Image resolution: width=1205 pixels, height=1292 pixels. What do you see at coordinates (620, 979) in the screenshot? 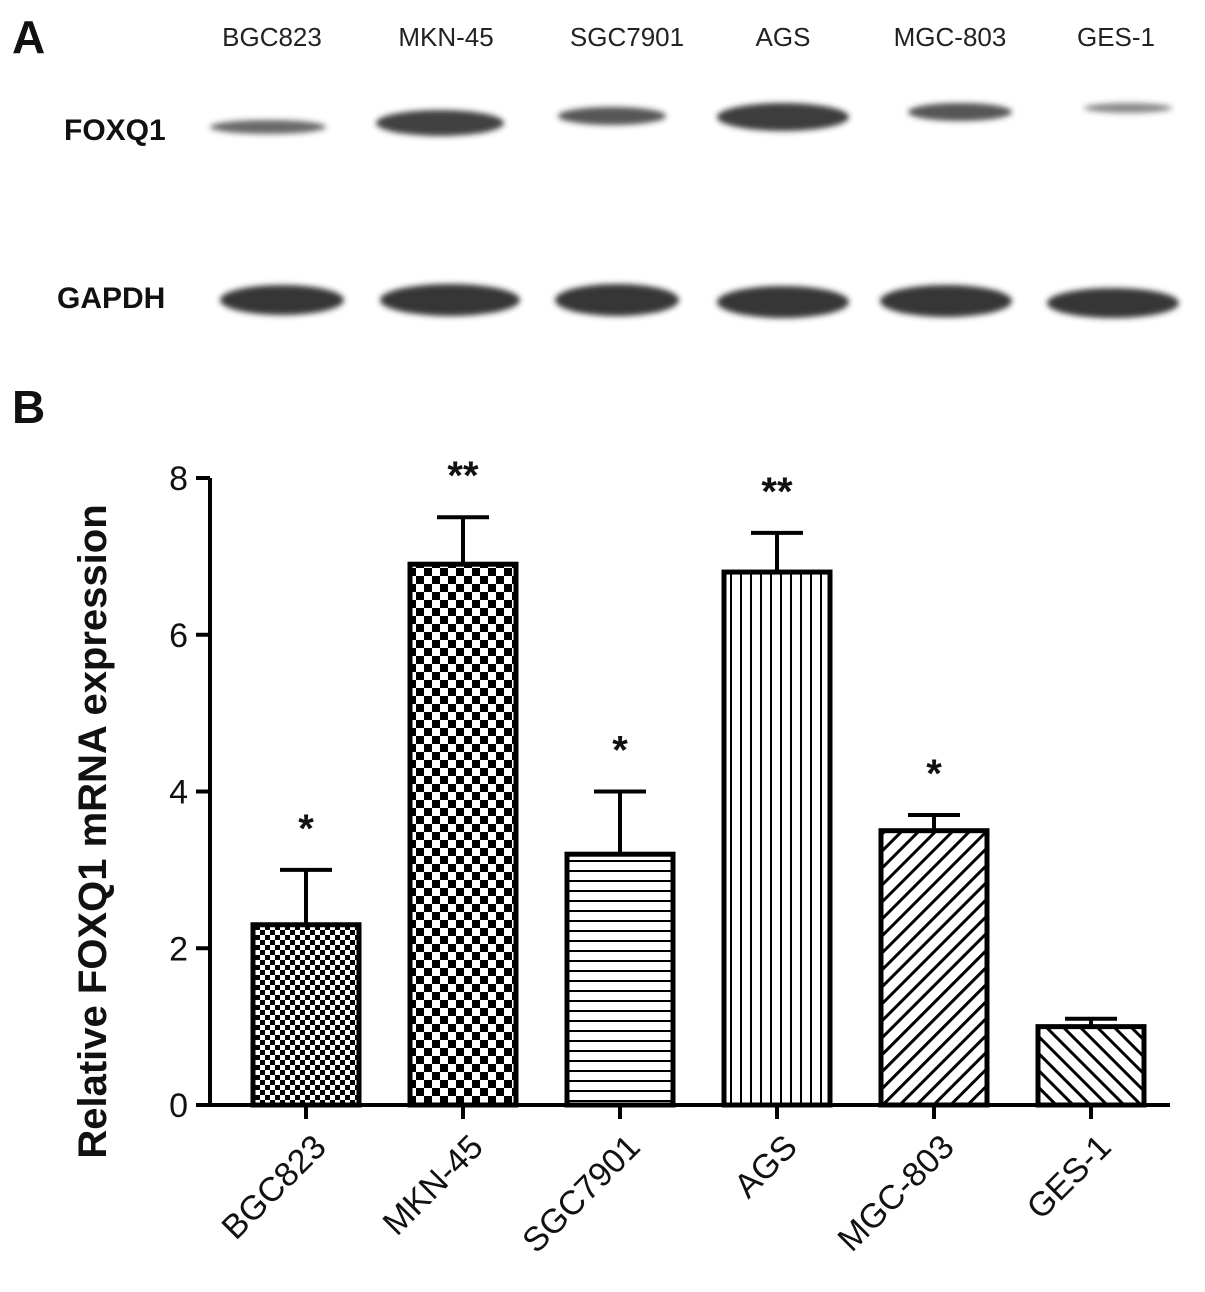
I see `bar-sgc7901` at bounding box center [620, 979].